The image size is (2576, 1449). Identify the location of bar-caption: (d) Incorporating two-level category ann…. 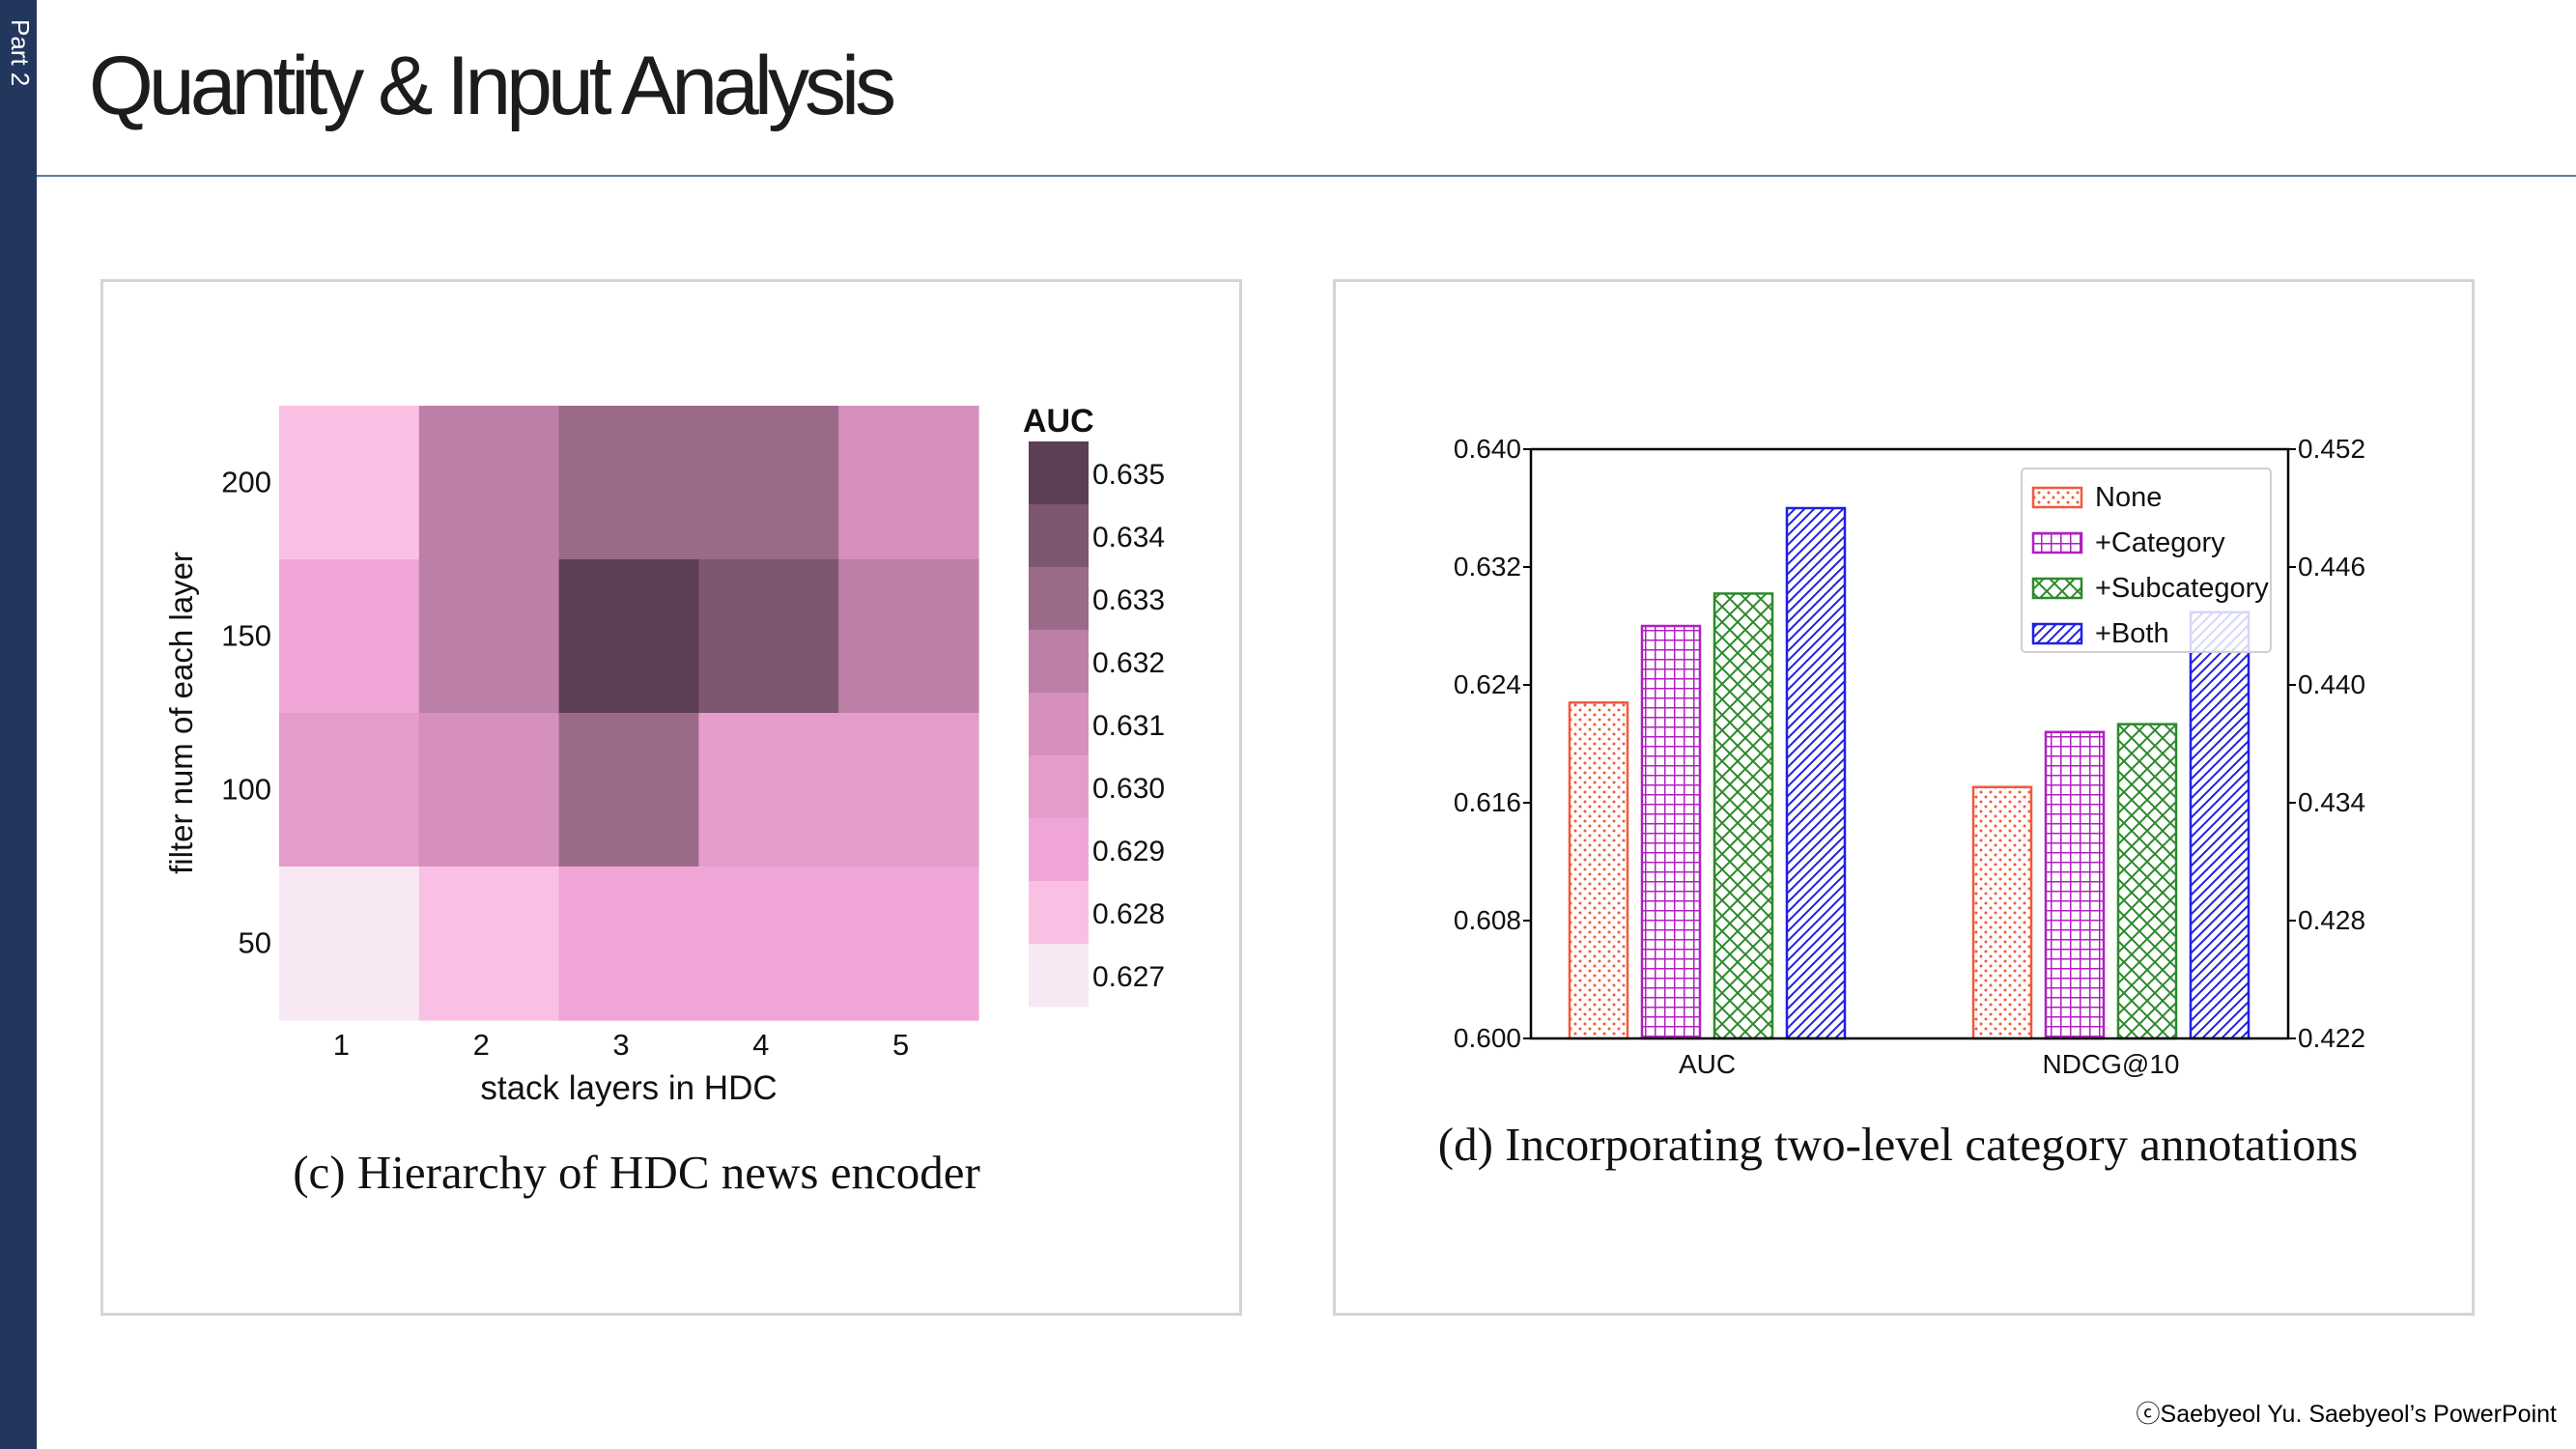
(1898, 1144).